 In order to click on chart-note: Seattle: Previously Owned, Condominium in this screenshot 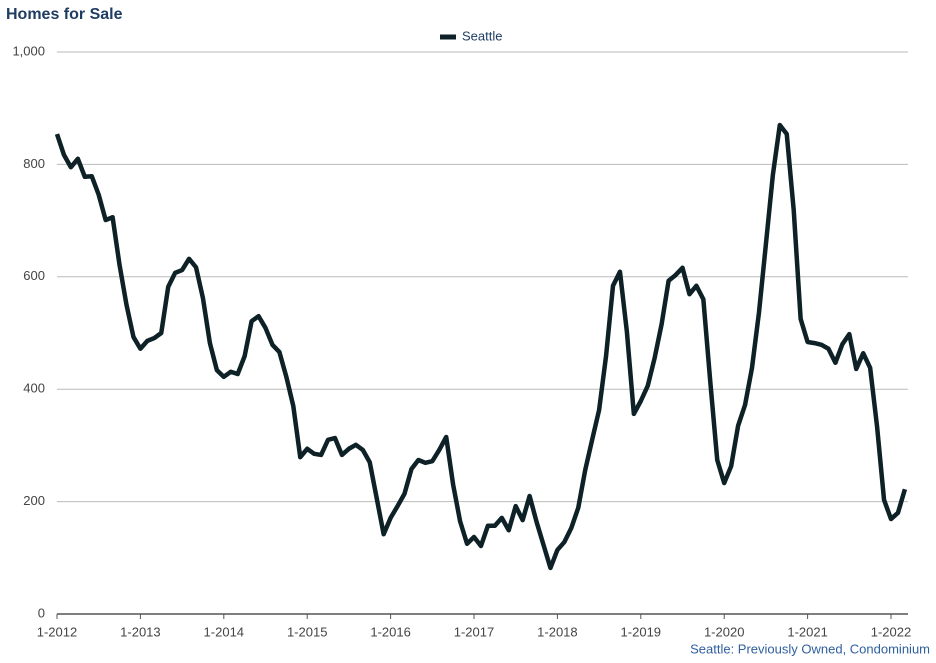, I will do `click(810, 648)`.